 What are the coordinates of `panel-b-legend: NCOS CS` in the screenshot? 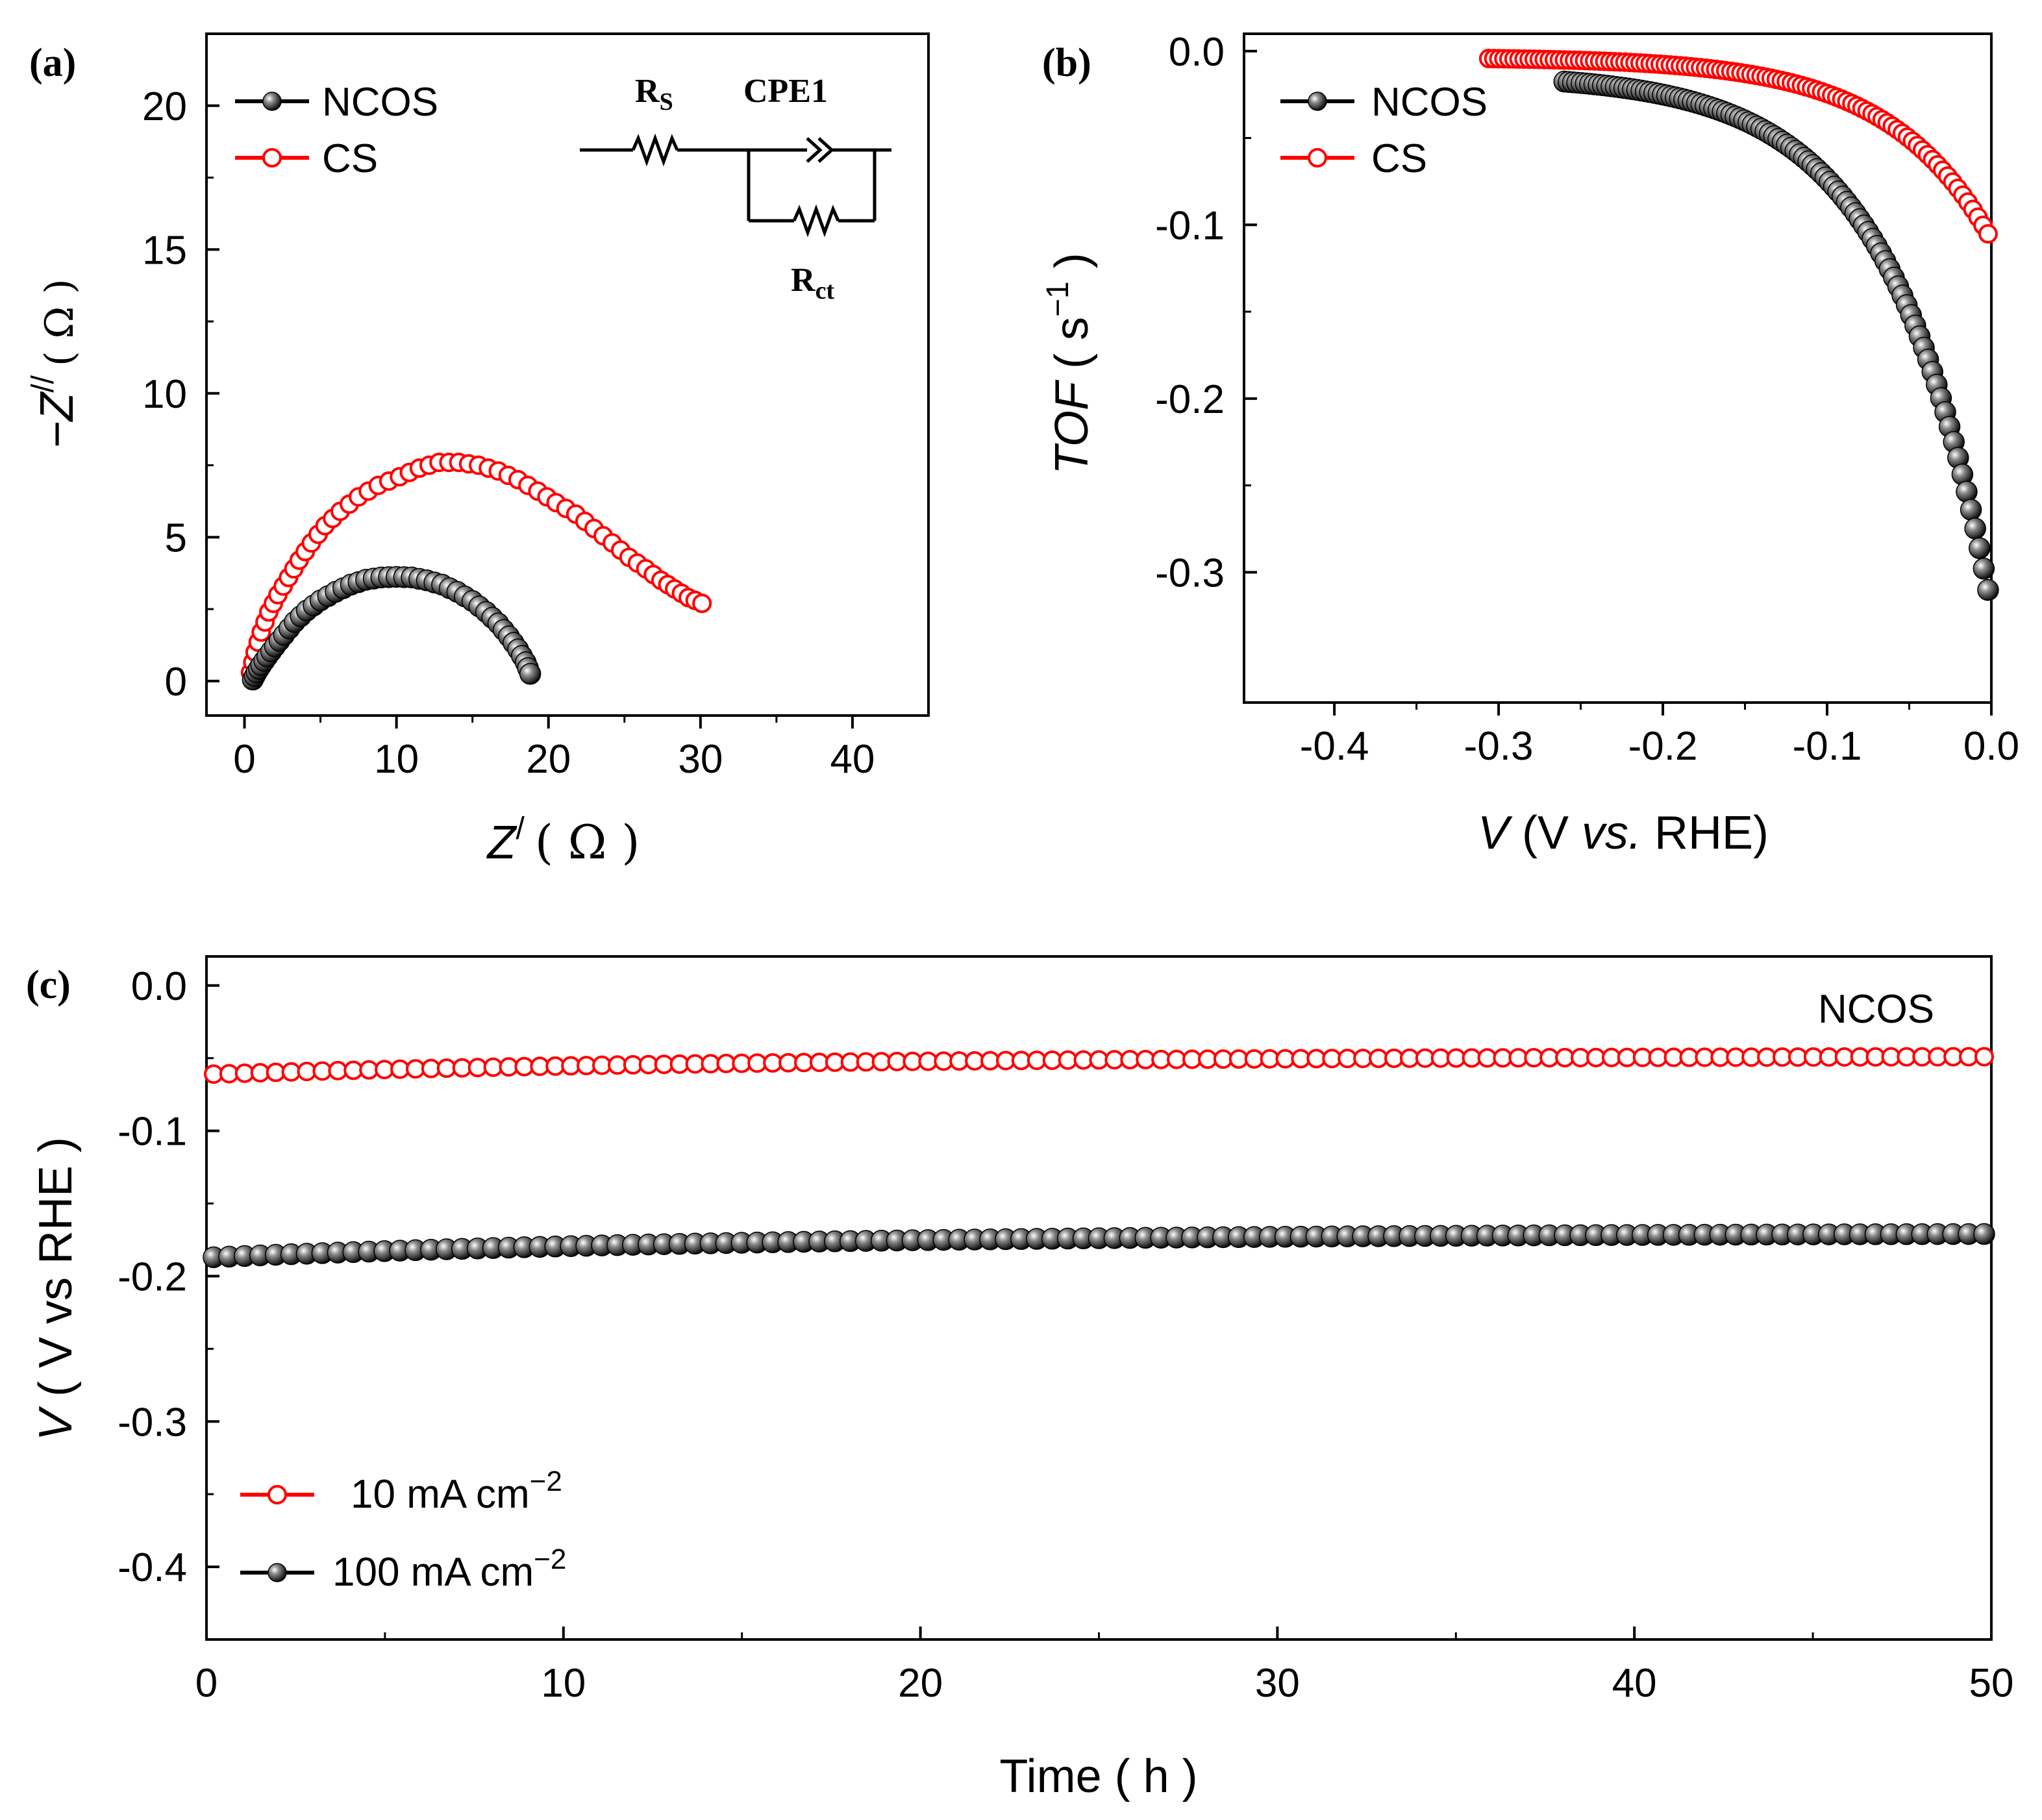 It's located at (1384, 130).